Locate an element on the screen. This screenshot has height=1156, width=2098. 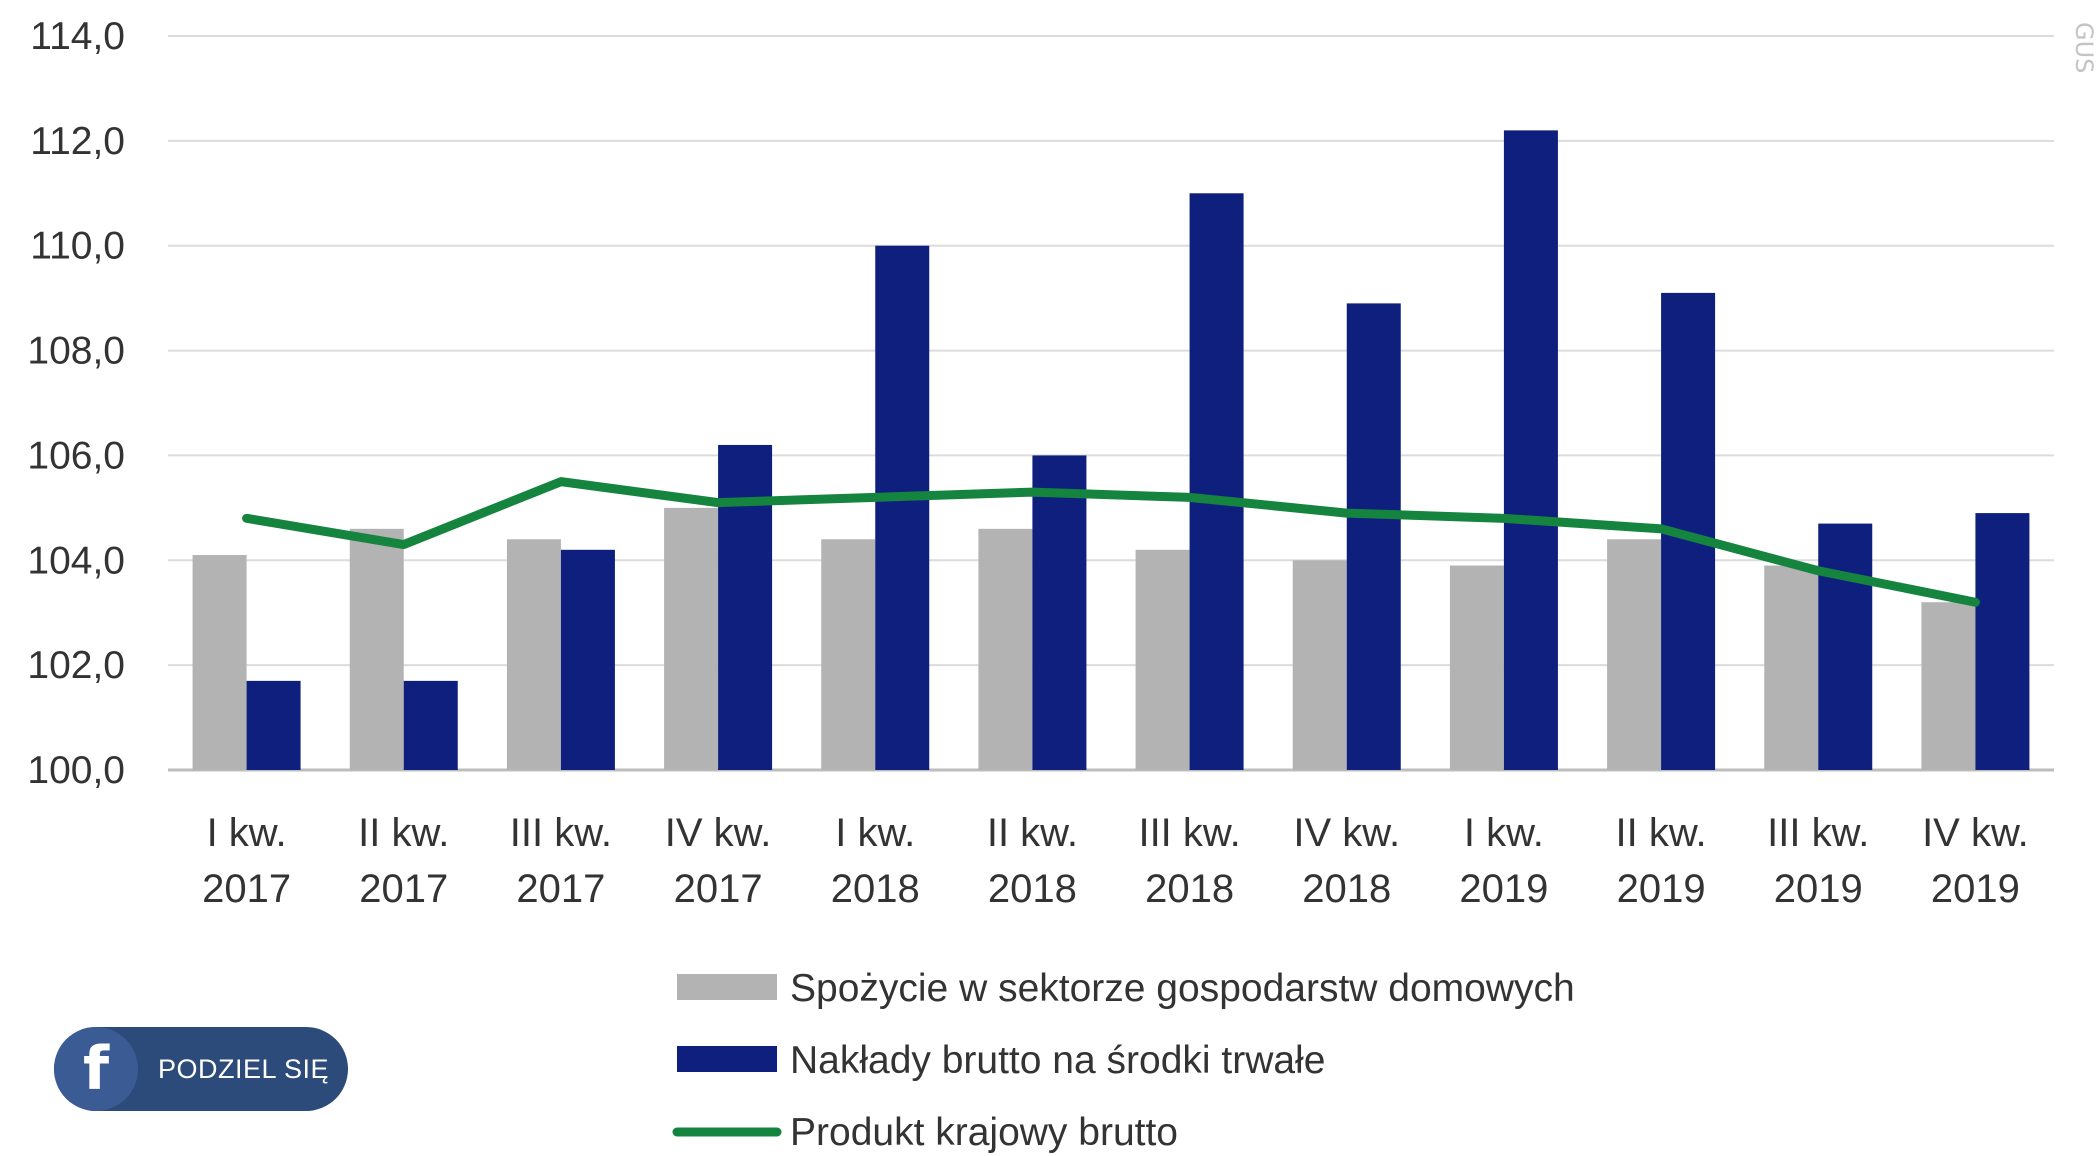
x-tick-label: IV kw. 2019 is located at coordinates (1975, 861).